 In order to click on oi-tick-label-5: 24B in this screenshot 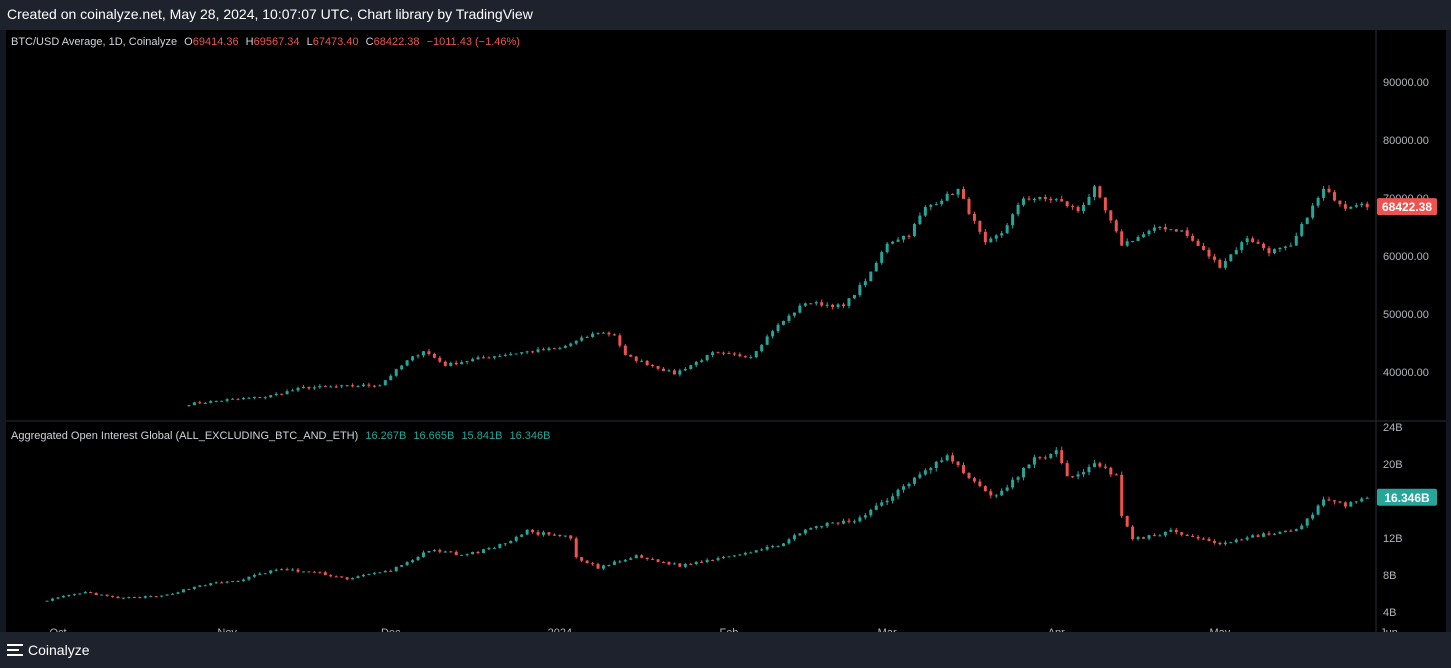, I will do `click(1393, 428)`.